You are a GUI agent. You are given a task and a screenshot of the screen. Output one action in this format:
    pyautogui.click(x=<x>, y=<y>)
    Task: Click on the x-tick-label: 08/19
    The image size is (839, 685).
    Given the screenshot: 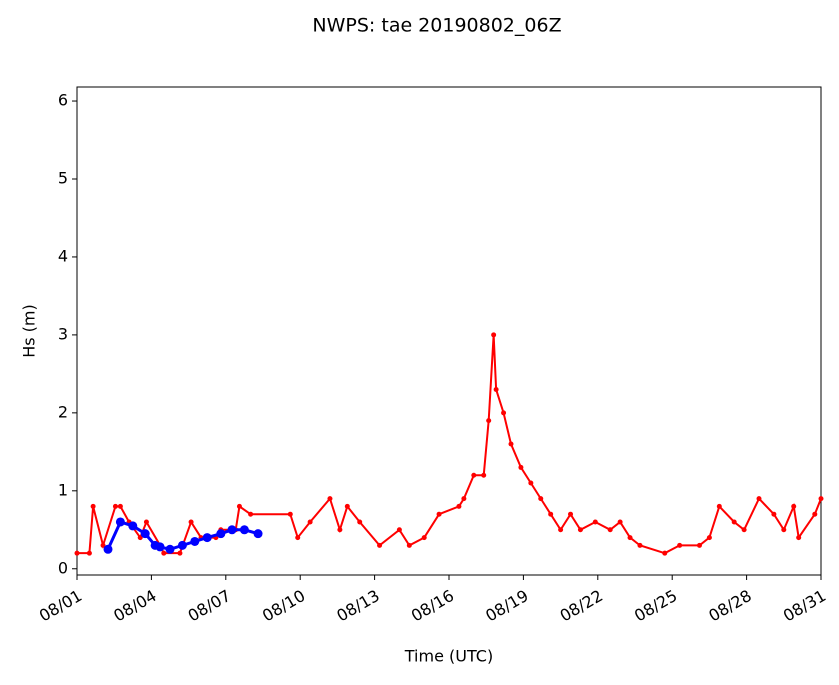 What is the action you would take?
    pyautogui.click(x=506, y=606)
    